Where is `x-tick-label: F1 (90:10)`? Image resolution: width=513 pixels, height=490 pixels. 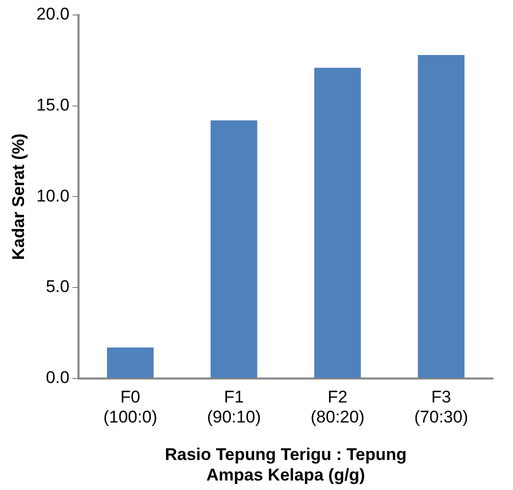
x-tick-label: F1 (90:10) is located at coordinates (233, 407).